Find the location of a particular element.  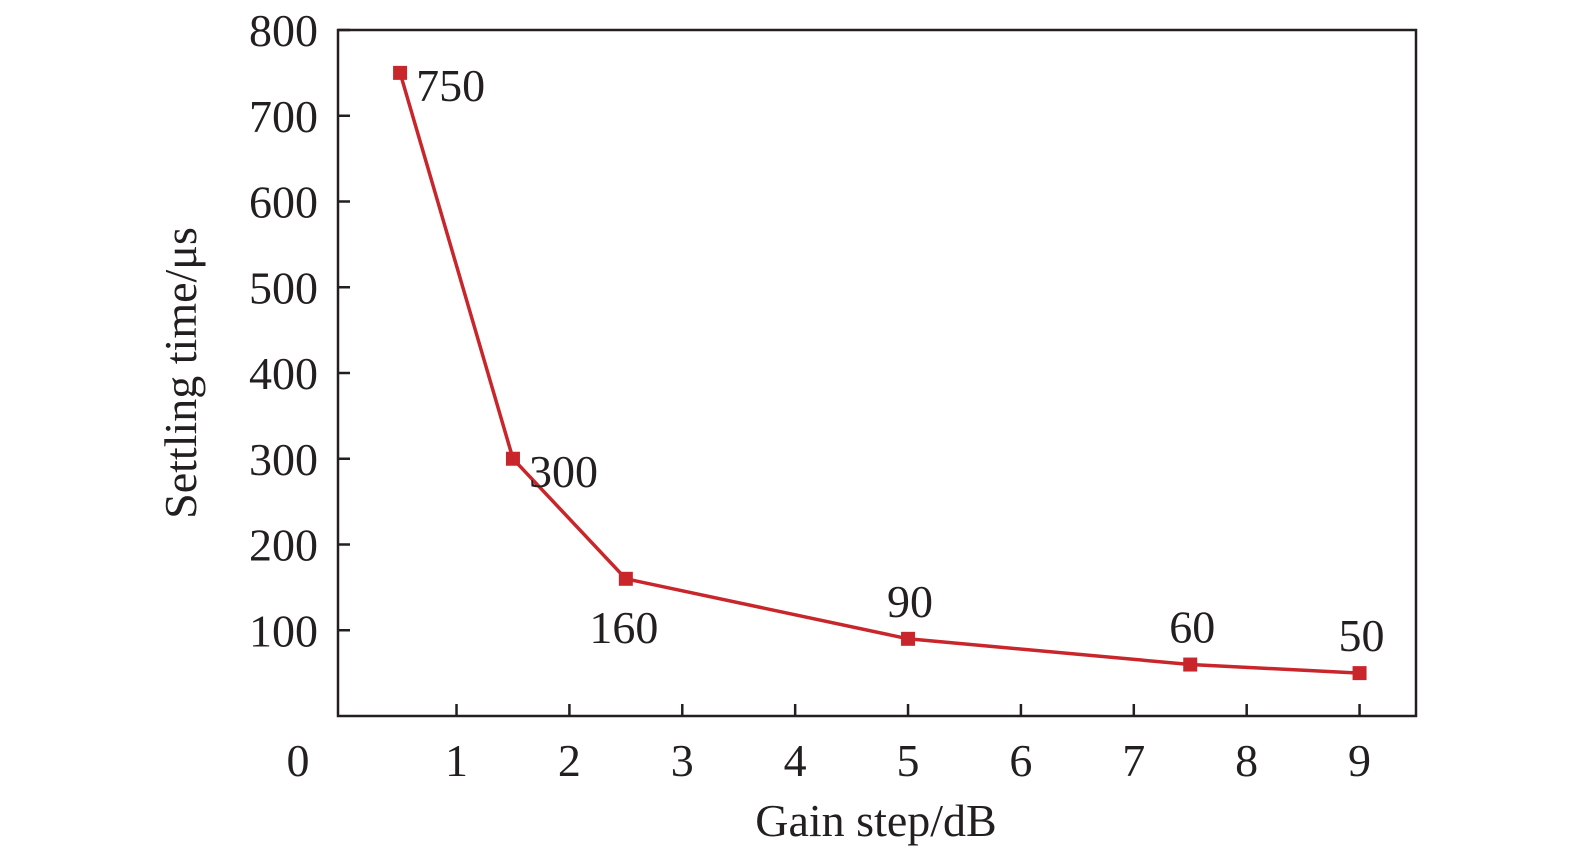

y-tick-label: 300 is located at coordinates (283, 459).